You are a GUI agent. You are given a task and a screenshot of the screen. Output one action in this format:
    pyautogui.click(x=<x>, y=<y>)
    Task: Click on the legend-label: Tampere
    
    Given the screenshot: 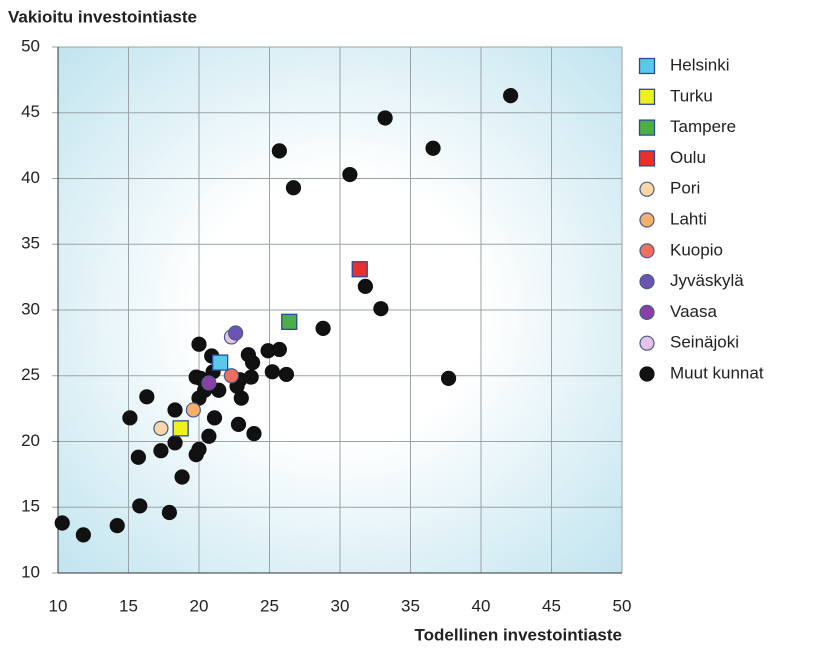 What is the action you would take?
    pyautogui.click(x=703, y=126)
    